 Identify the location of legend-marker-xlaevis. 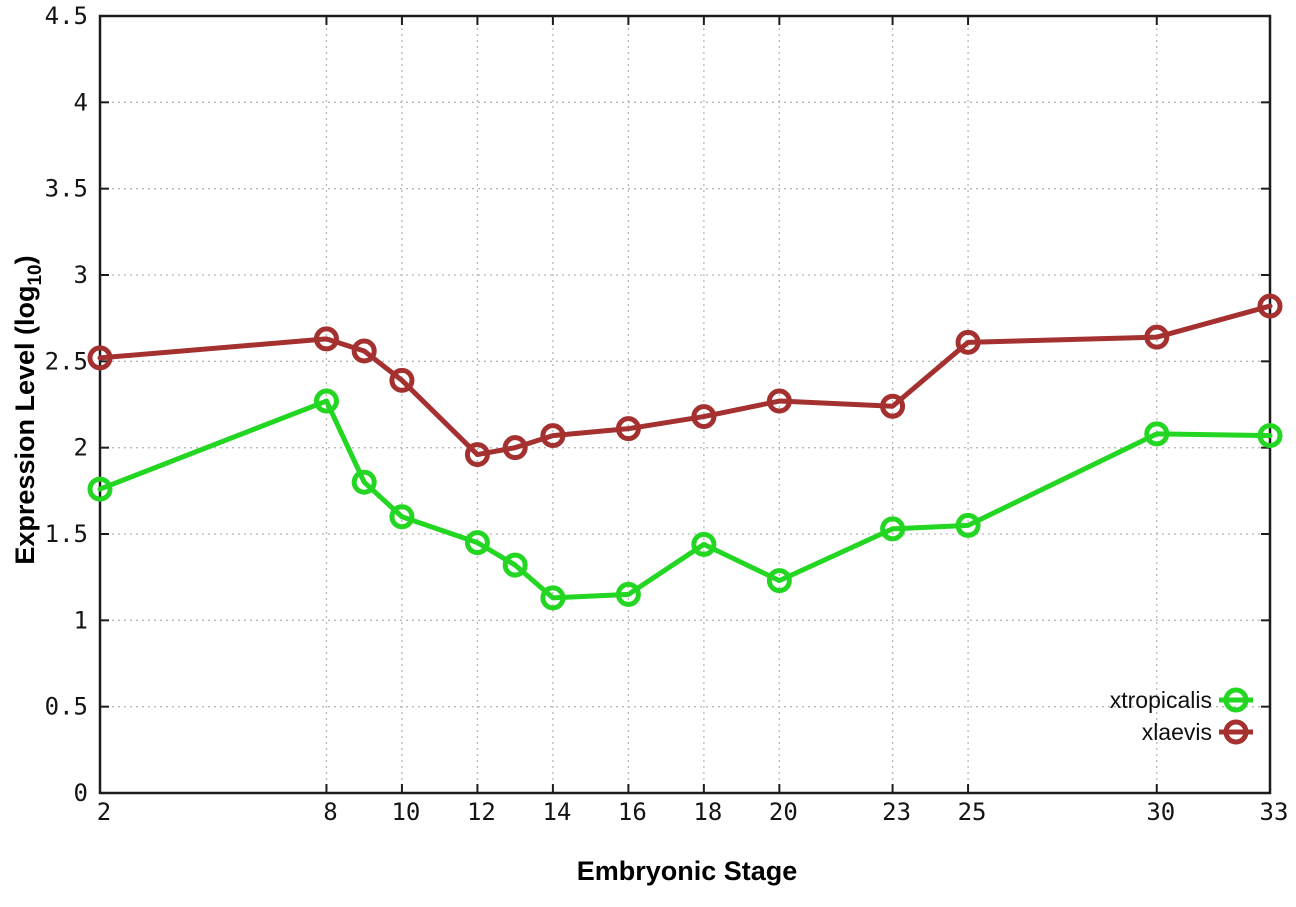
(1236, 732).